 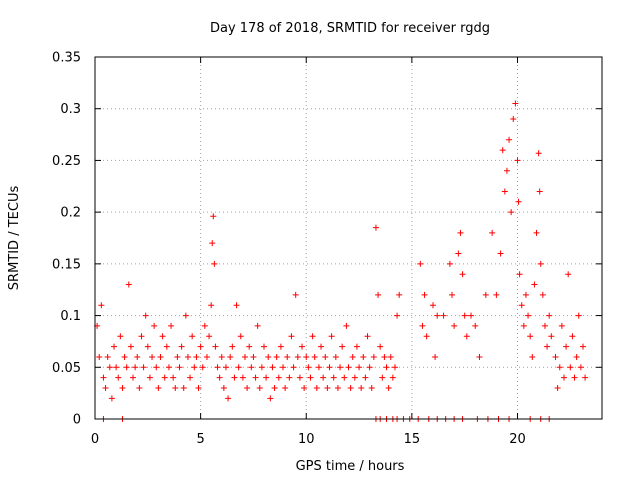 I want to click on x-tick-label: 20, so click(x=517, y=439).